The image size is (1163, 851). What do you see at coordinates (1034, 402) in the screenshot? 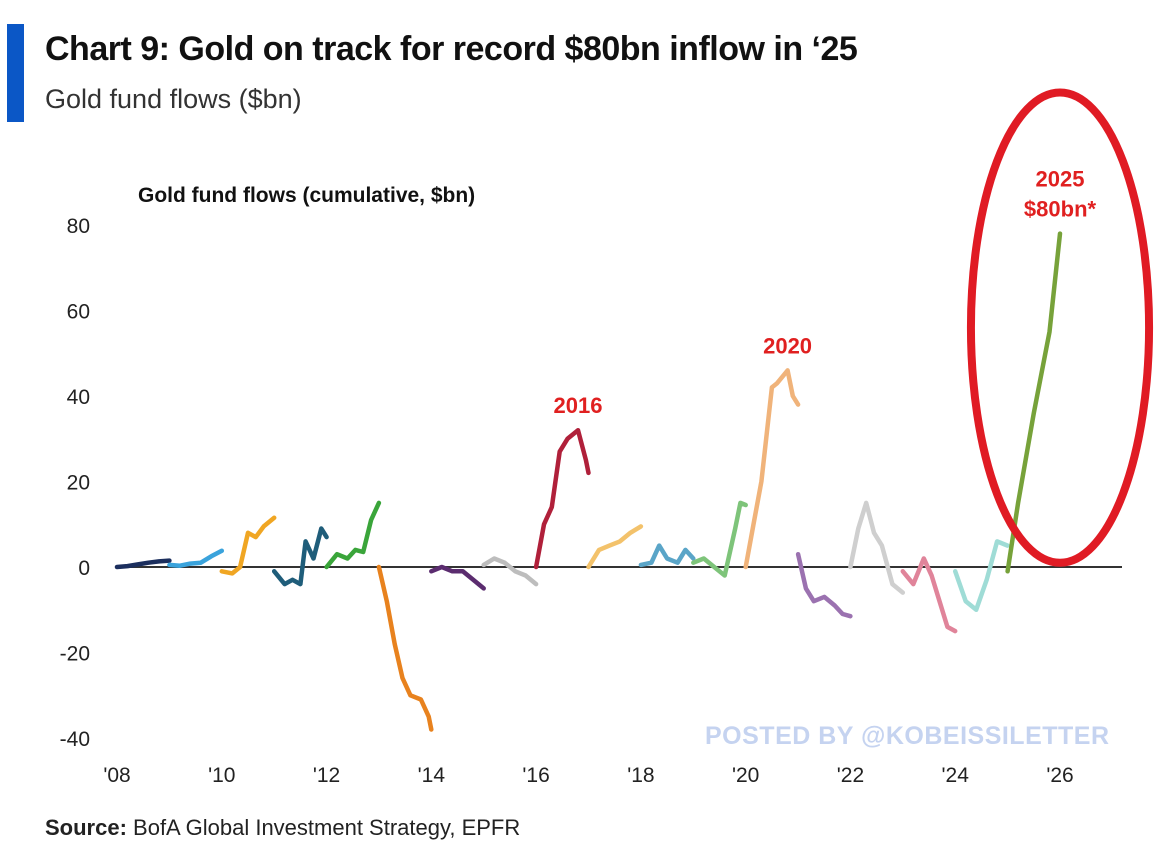
I see `series-line-2025` at bounding box center [1034, 402].